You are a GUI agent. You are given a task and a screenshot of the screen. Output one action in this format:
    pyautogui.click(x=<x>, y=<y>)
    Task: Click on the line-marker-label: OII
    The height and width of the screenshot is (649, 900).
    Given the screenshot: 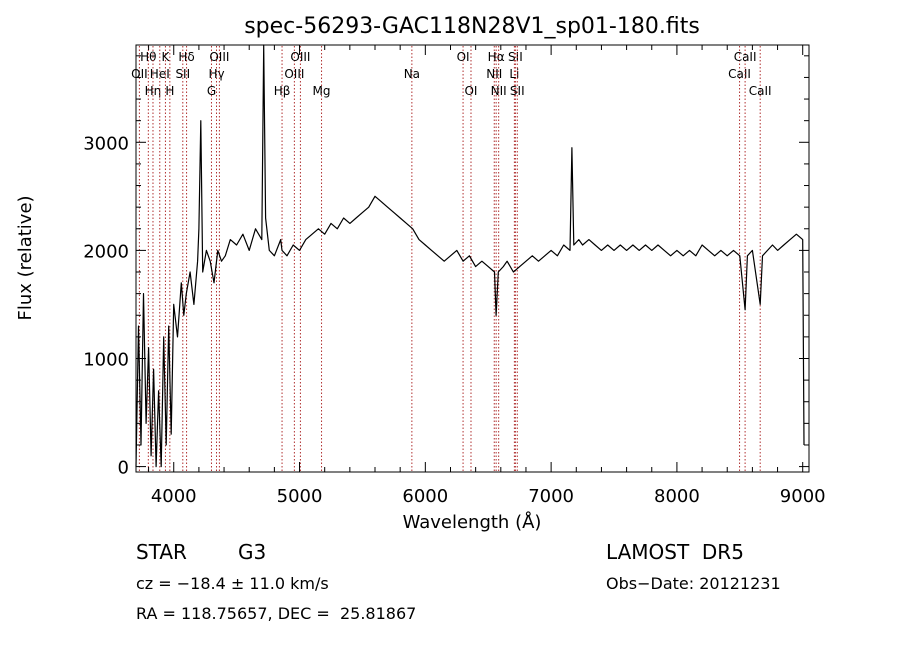 What is the action you would take?
    pyautogui.click(x=139, y=74)
    